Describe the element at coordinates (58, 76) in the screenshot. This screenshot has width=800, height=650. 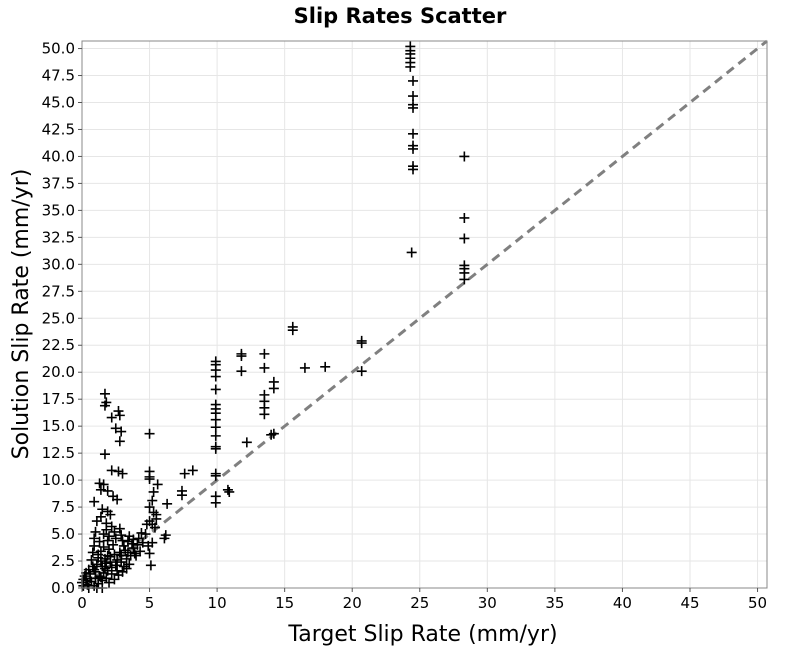
I see `y-tick-label: 47.5` at that location.